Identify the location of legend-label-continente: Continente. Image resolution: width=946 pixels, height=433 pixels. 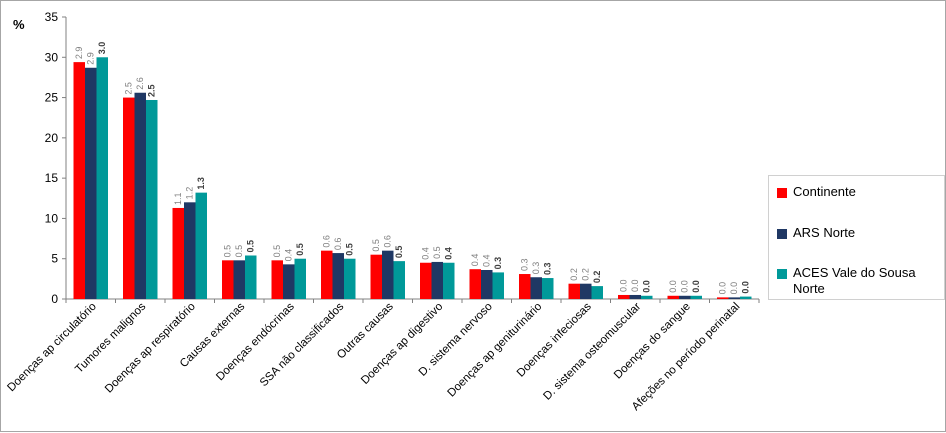
(824, 191).